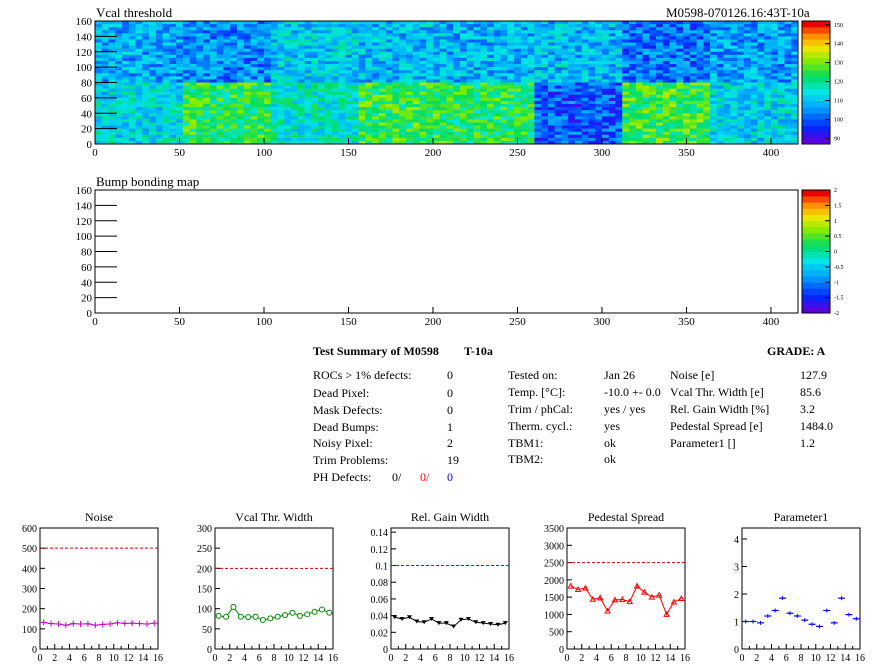 This screenshot has height=672, width=896. I want to click on x-tick-label: 8, so click(99, 658).